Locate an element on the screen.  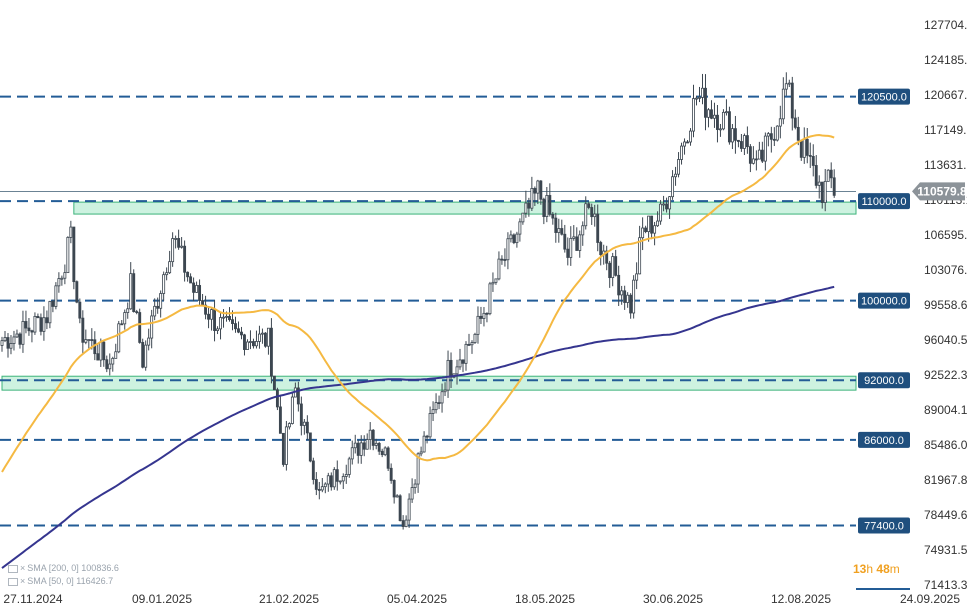
x-tick-label: 18.05.2025 is located at coordinates (545, 599).